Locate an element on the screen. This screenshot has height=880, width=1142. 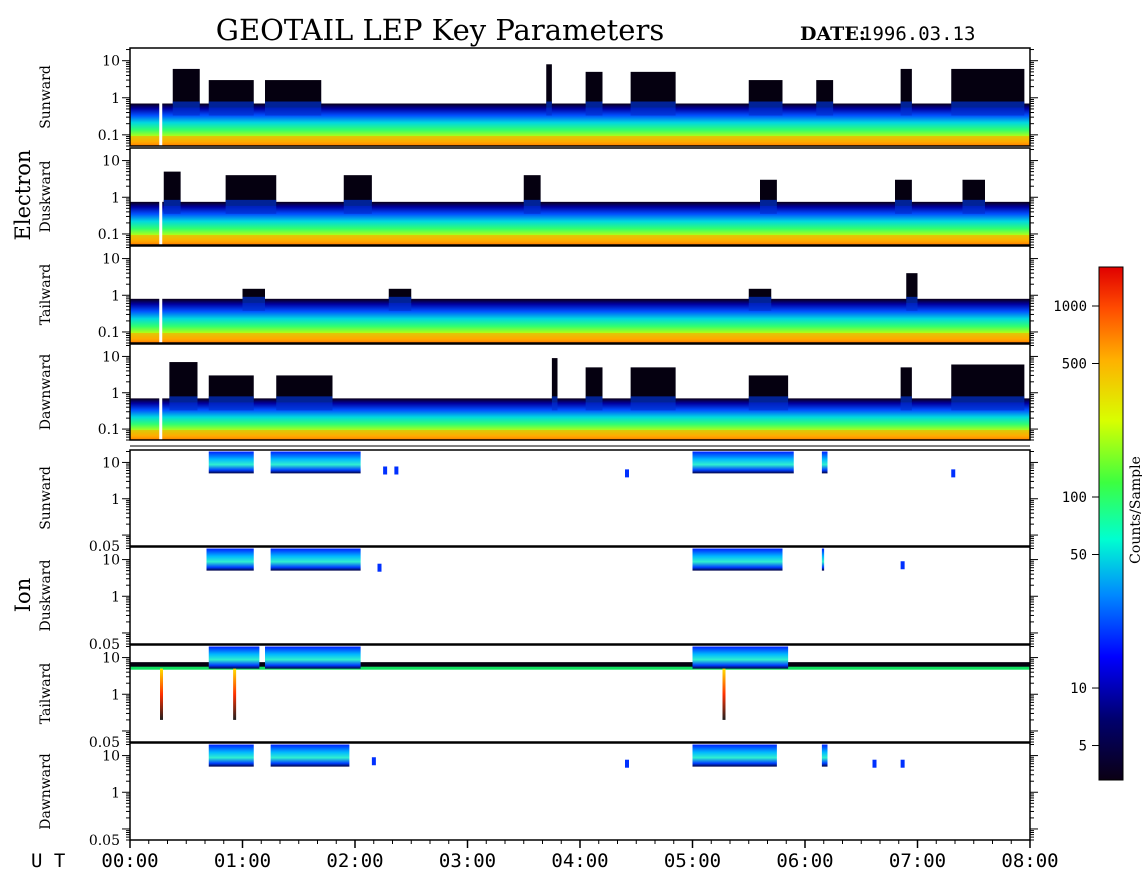
colorbar-tick-label: 50 is located at coordinates (1078, 556).